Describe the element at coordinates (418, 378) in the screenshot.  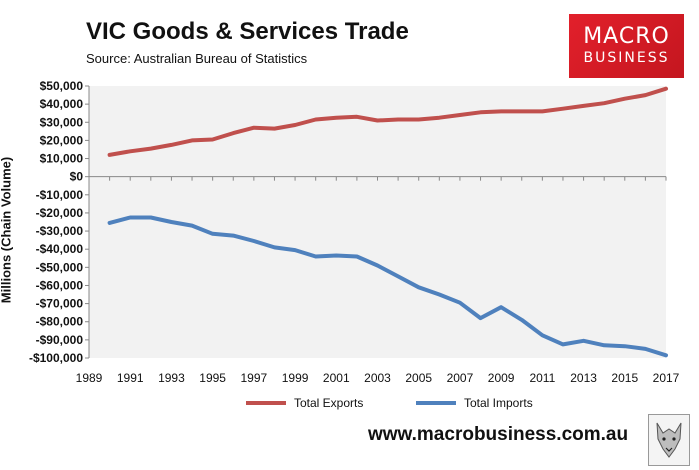
I see `x-tick-label: 2005` at that location.